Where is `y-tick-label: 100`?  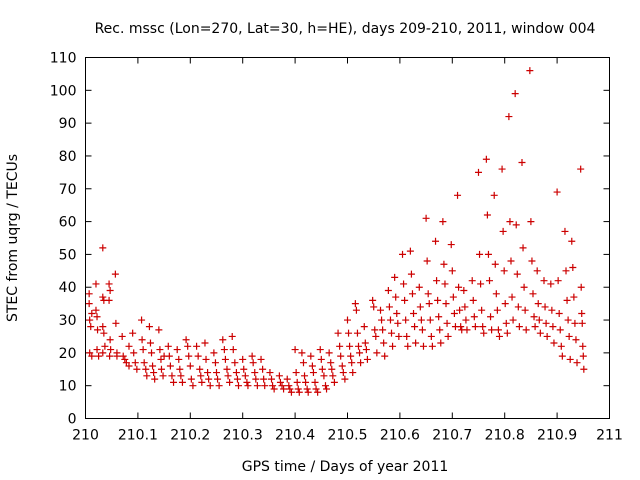 y-tick-label: 100 is located at coordinates (63, 91).